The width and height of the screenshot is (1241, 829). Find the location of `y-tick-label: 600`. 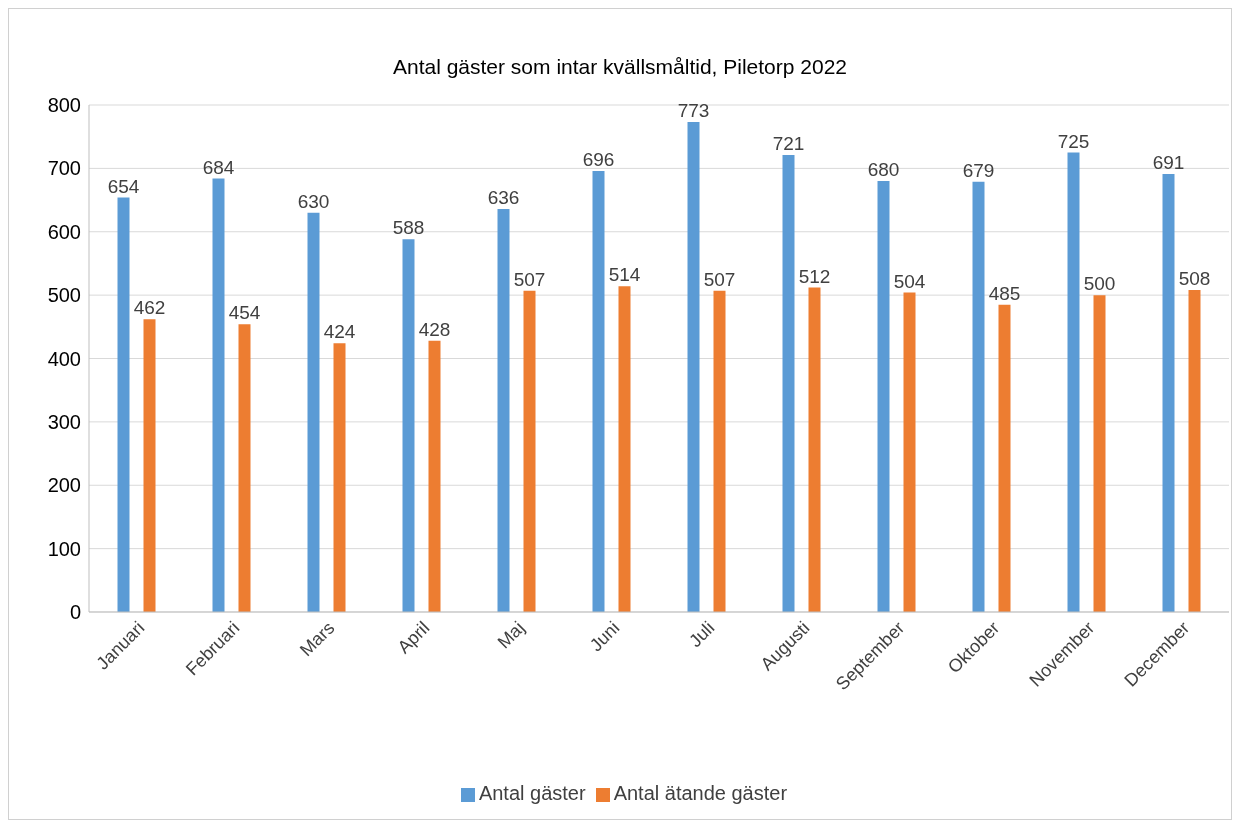

y-tick-label: 600 is located at coordinates (64, 231).